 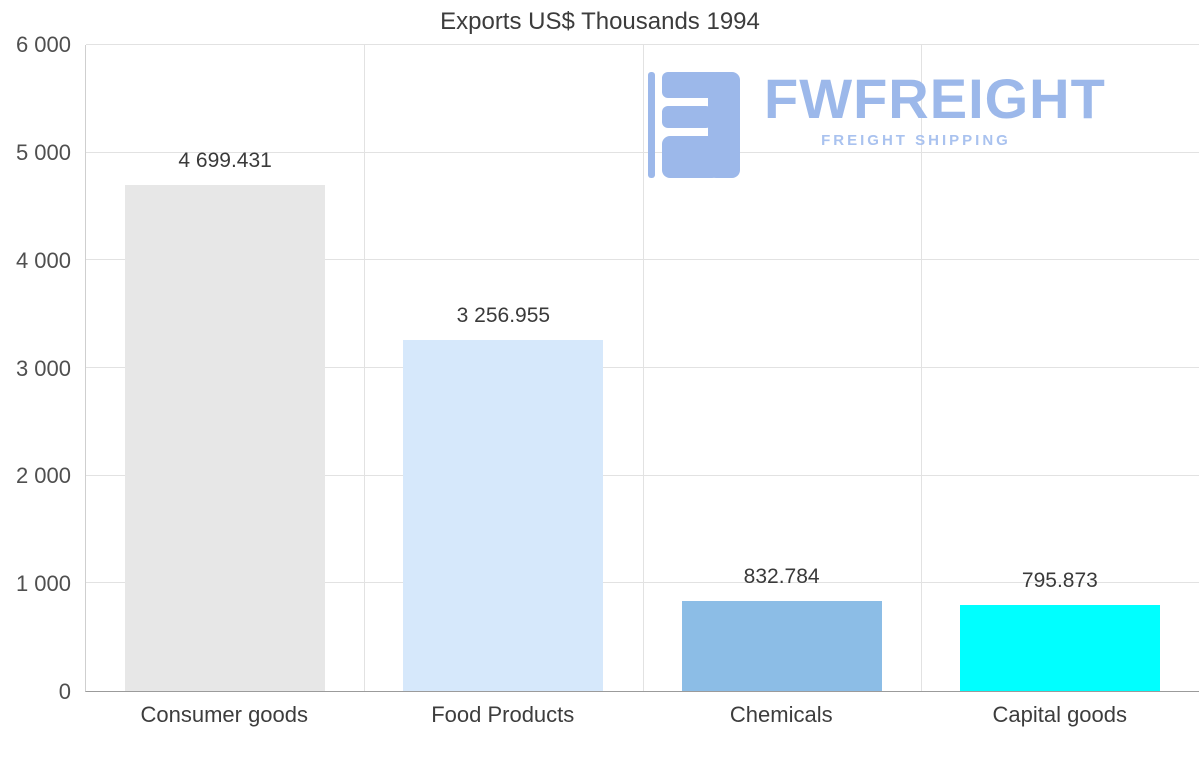 What do you see at coordinates (43, 476) in the screenshot?
I see `y-axis-tick-label: 2 000` at bounding box center [43, 476].